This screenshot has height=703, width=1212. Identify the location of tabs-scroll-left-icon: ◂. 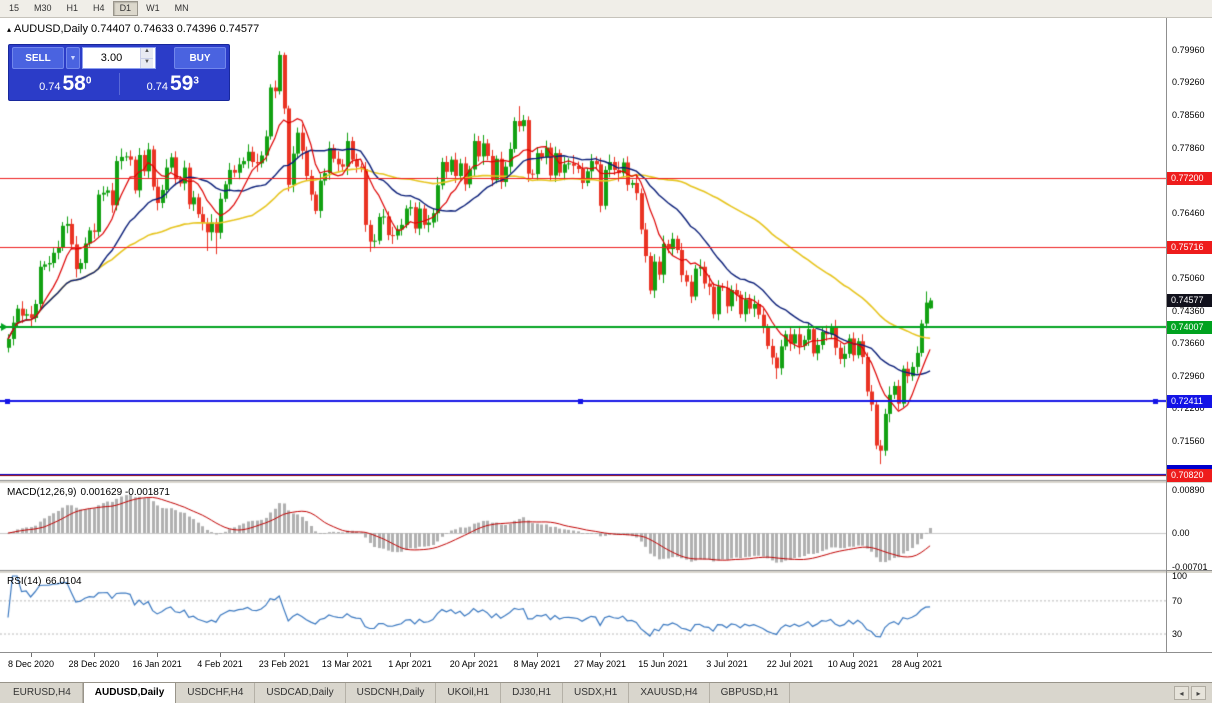
(1181, 693).